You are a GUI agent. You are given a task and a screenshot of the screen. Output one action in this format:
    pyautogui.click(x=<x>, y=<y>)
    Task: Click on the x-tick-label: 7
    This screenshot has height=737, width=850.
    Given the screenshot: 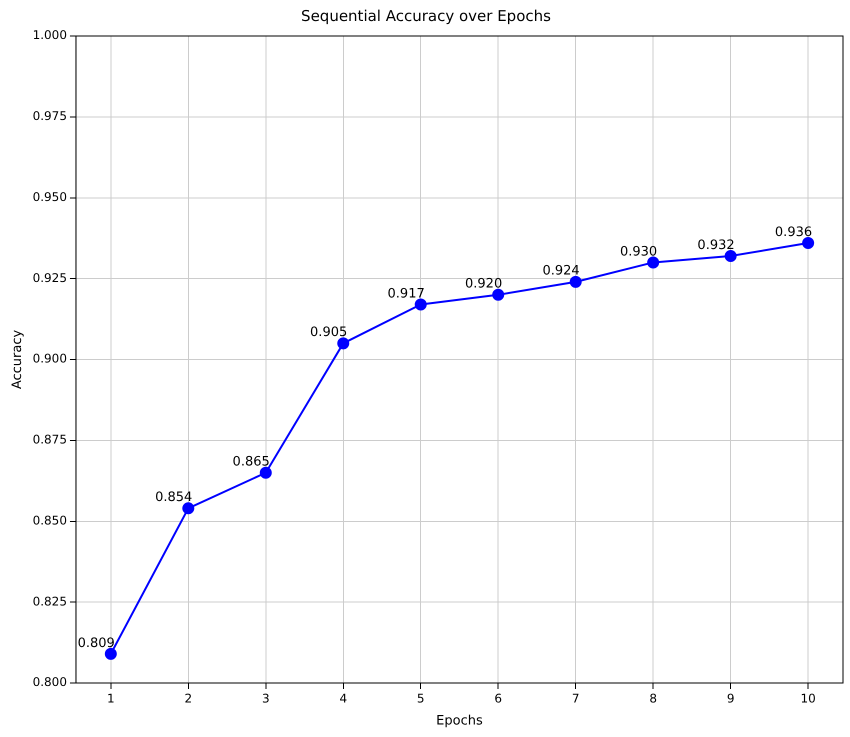 What is the action you would take?
    pyautogui.click(x=576, y=698)
    